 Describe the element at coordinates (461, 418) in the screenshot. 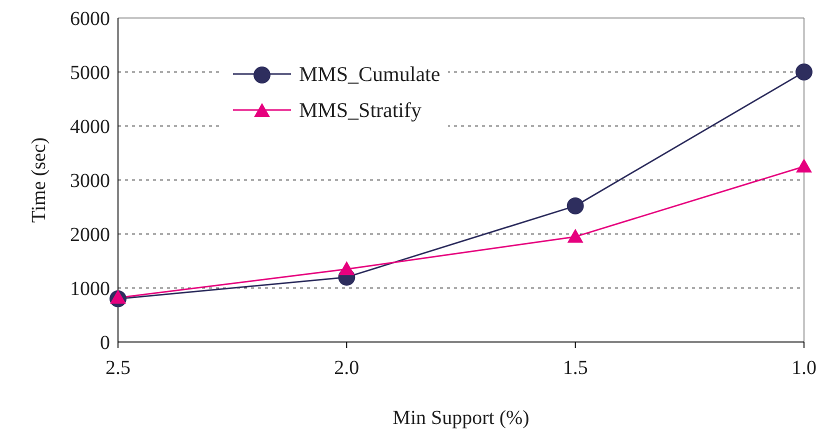

I see `x-axis-title: Min Support (%)` at that location.